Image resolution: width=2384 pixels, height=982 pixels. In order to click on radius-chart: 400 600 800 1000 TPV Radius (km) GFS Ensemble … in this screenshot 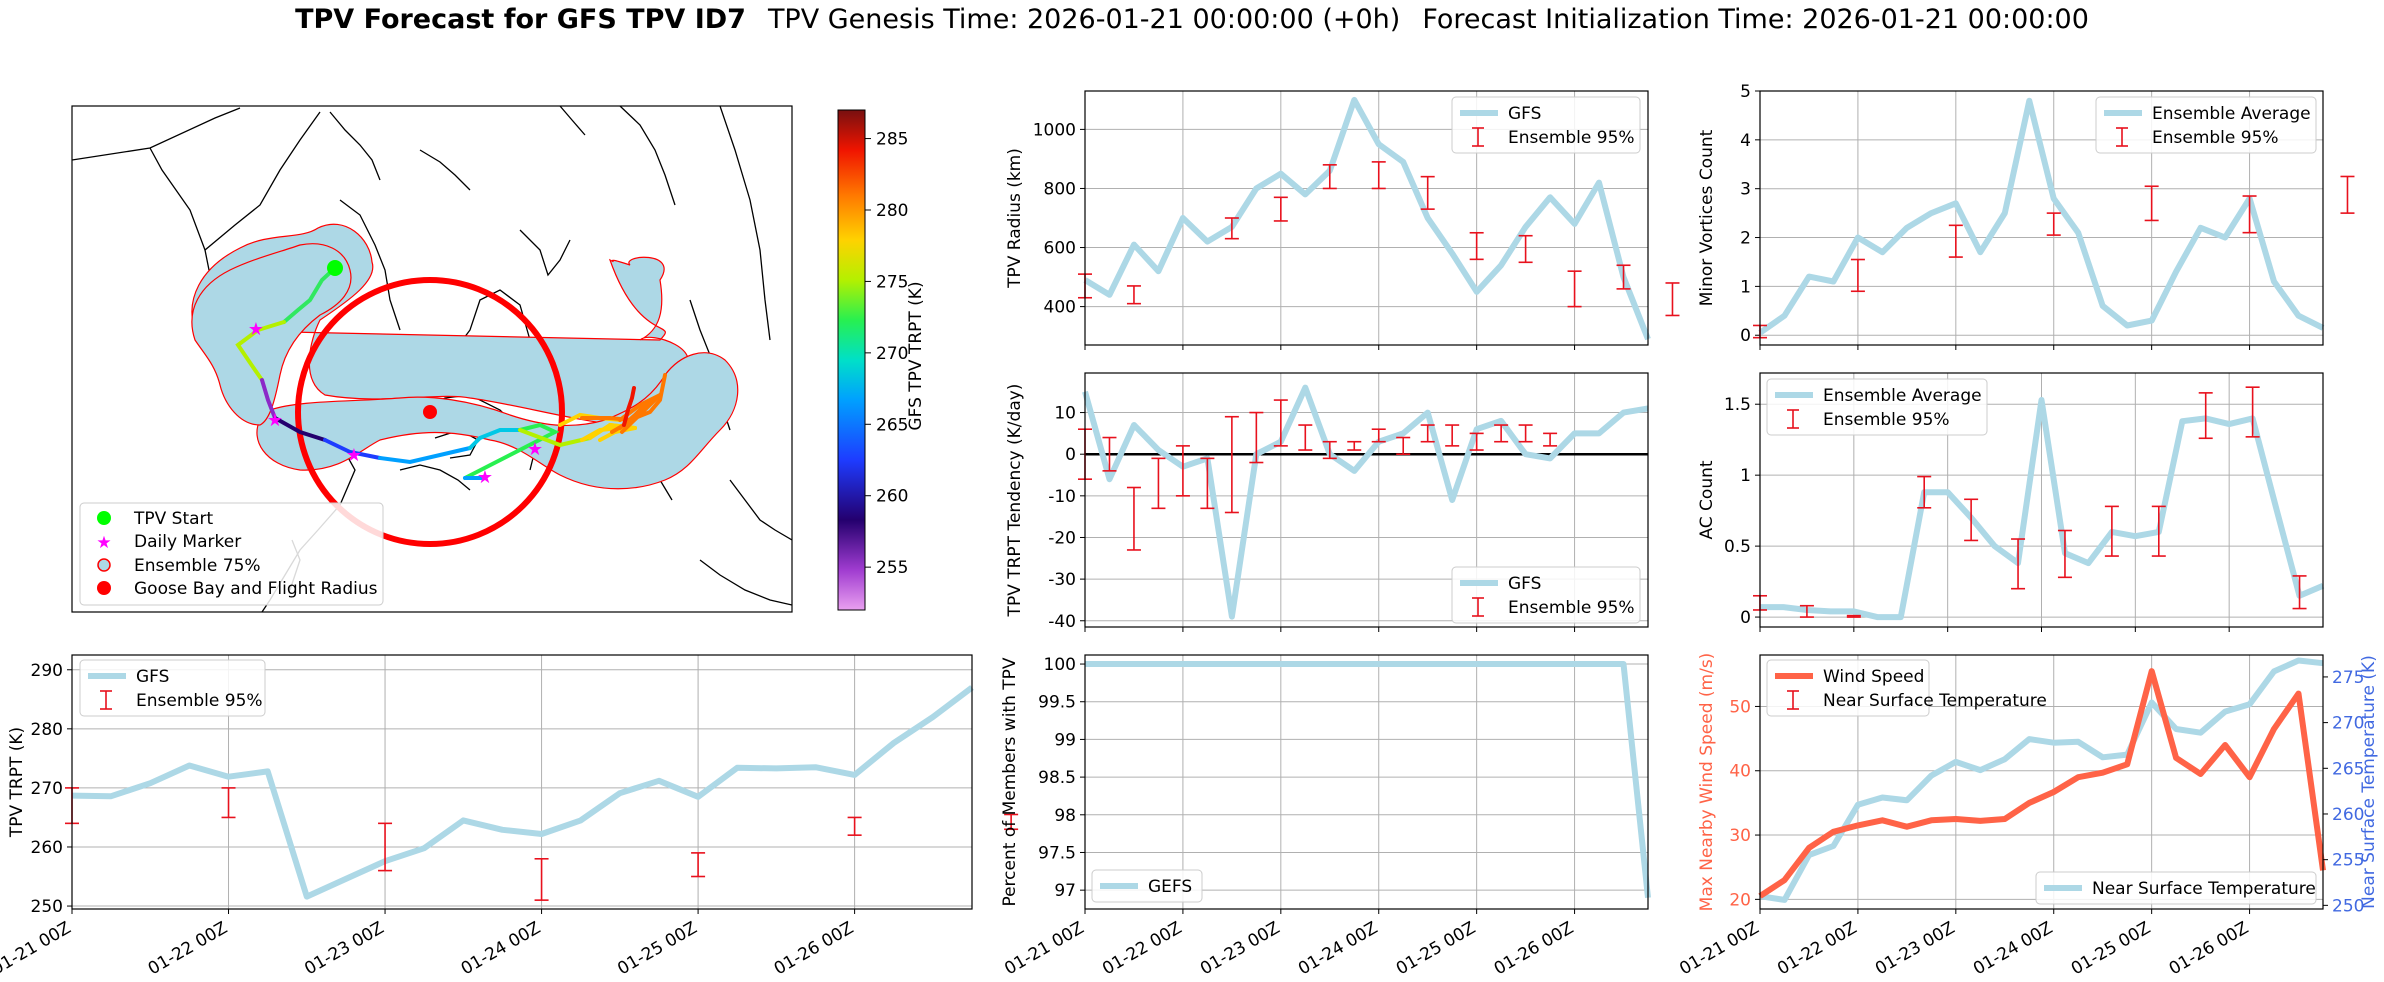, I will do `click(1342, 220)`.